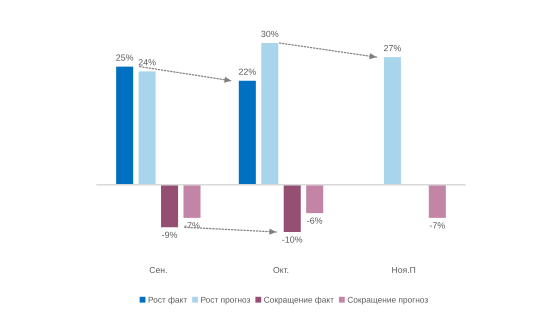  What do you see at coordinates (280, 270) in the screenshot?
I see `x-tick-label: Окт.` at bounding box center [280, 270].